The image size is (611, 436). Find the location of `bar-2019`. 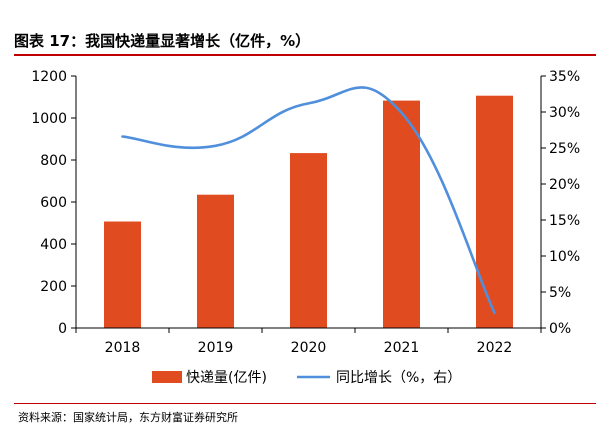

bar-2019 is located at coordinates (215, 261).